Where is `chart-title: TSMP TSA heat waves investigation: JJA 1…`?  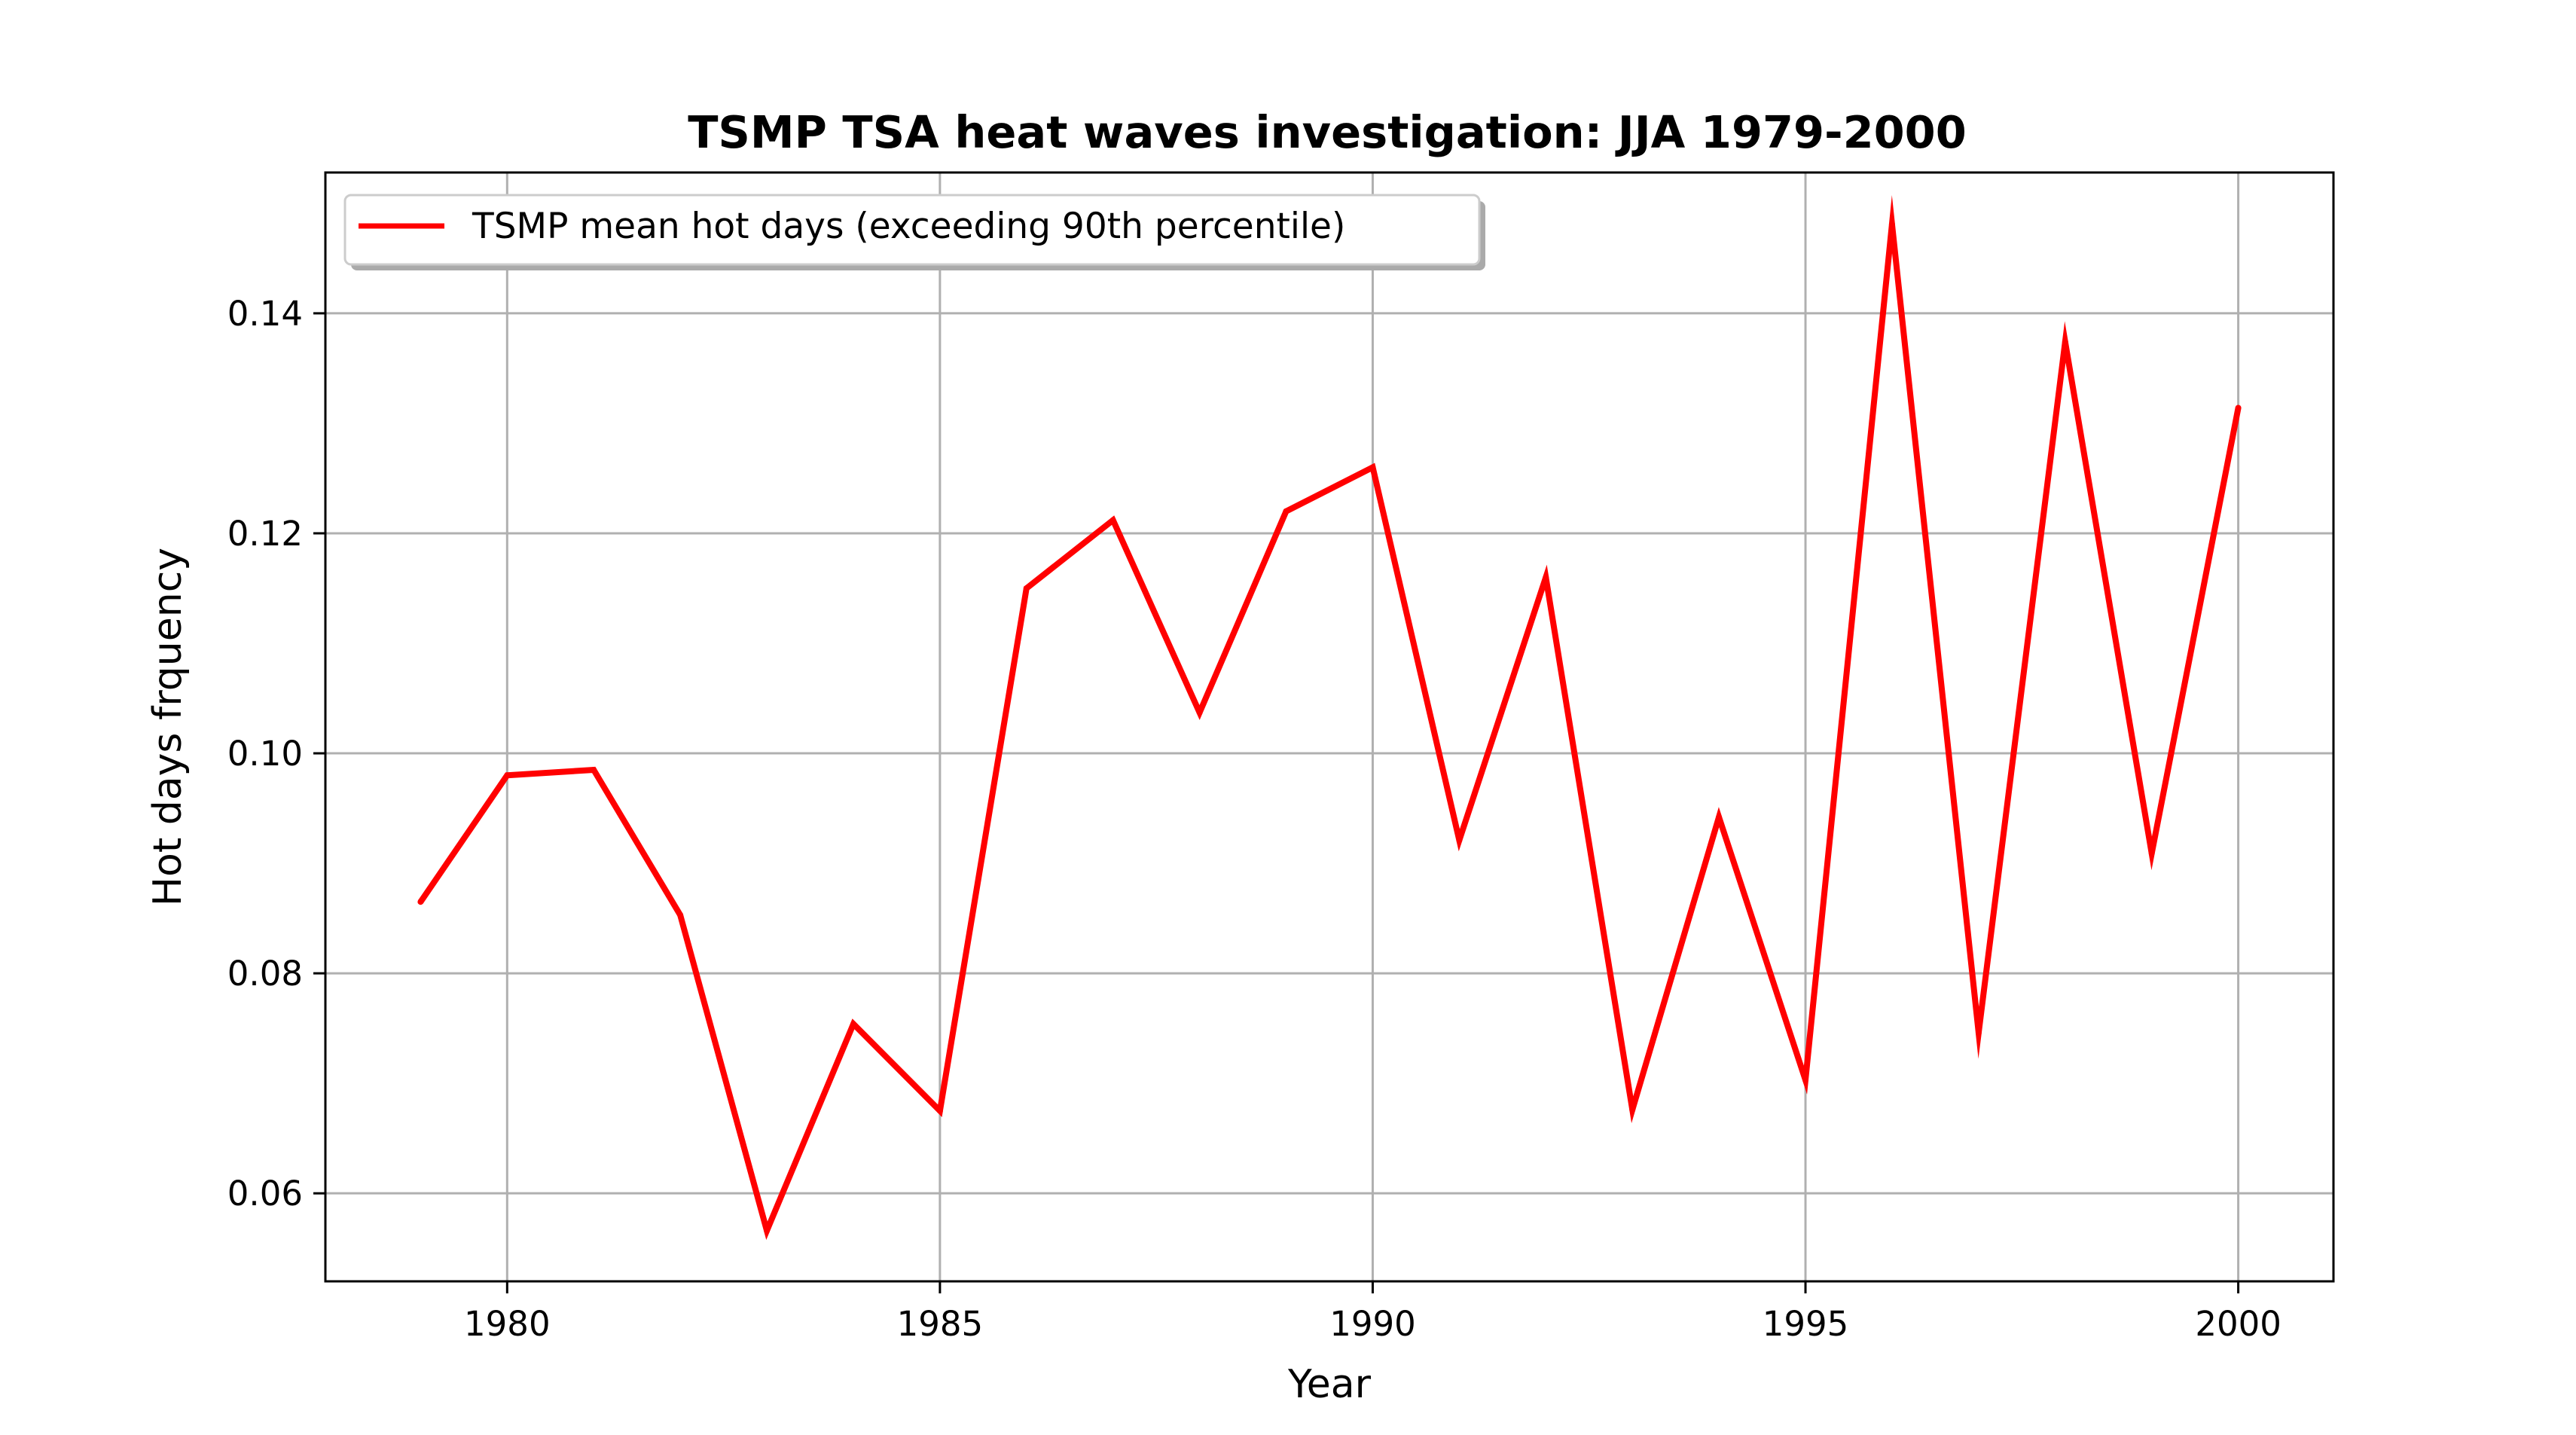 chart-title: TSMP TSA heat waves investigation: JJA 1… is located at coordinates (1328, 132).